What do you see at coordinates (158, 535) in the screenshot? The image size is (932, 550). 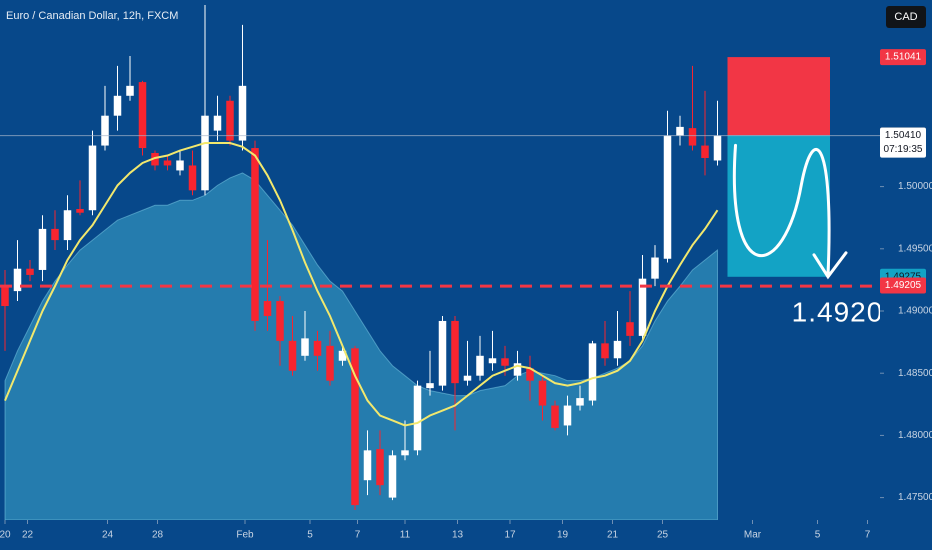 I see `x-tick-label: 28` at bounding box center [158, 535].